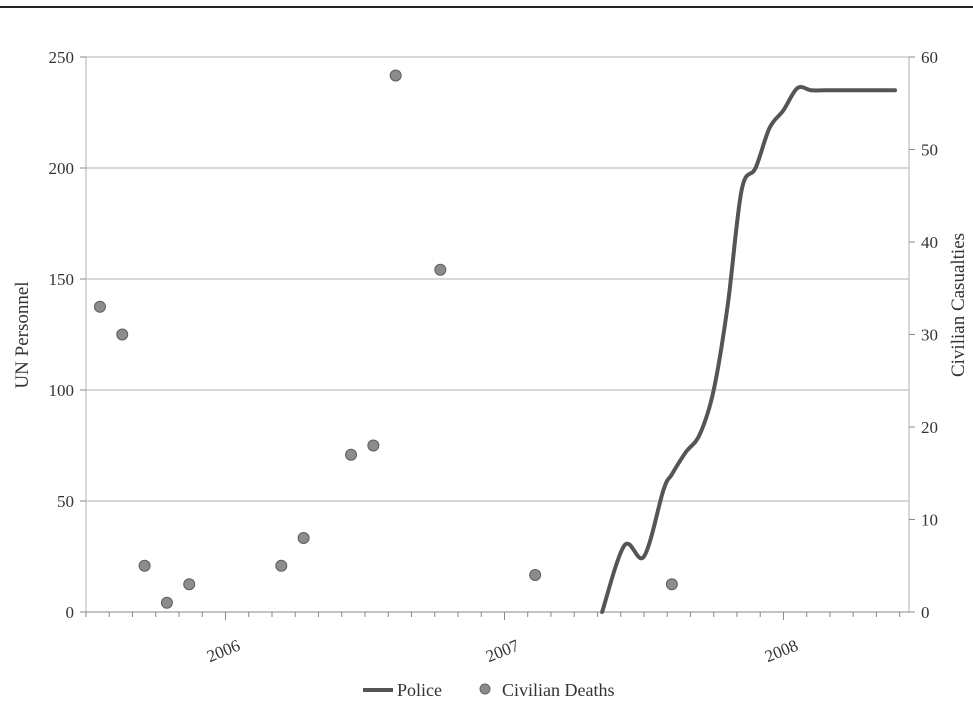 The width and height of the screenshot is (973, 719). What do you see at coordinates (62, 57) in the screenshot?
I see `left-tick-label: 250` at bounding box center [62, 57].